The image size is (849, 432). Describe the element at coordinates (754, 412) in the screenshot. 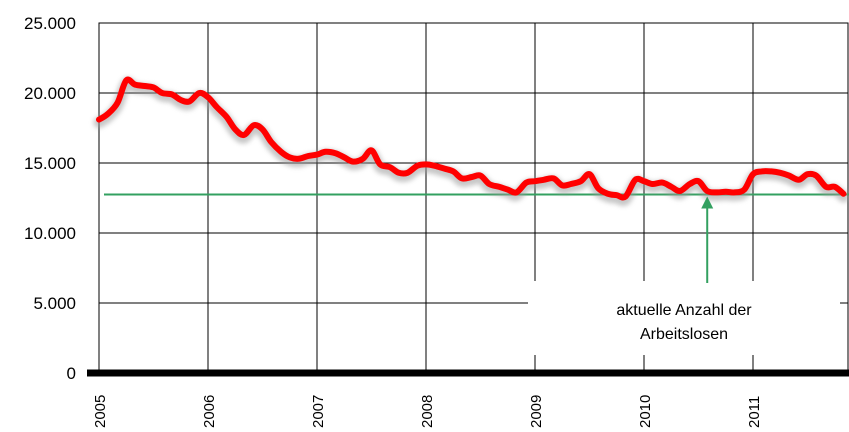

I see `x-tick-label-6: 2011` at that location.